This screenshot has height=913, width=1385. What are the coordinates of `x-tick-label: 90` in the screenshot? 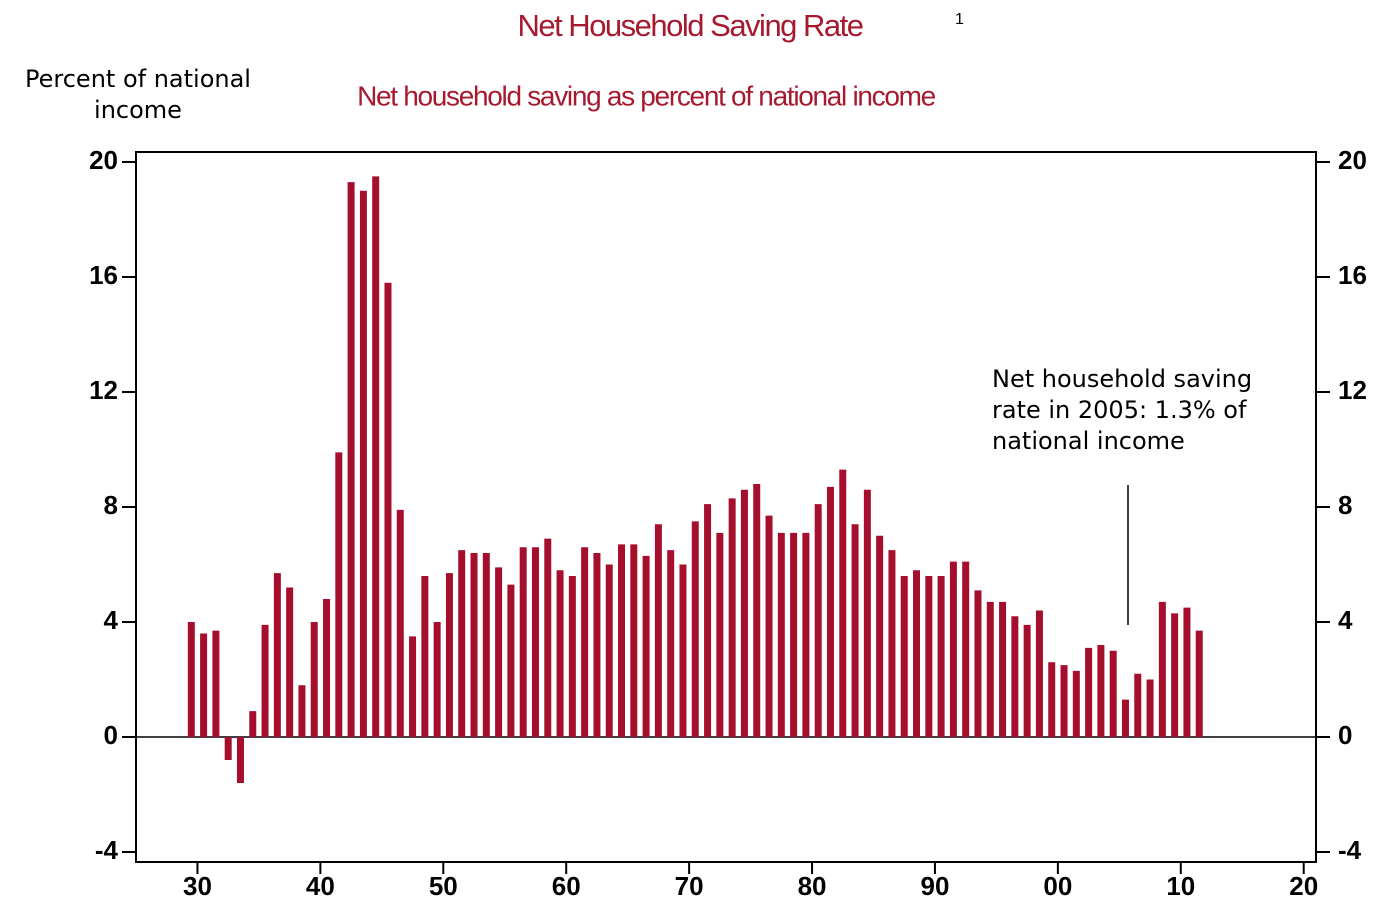 It's located at (934, 886).